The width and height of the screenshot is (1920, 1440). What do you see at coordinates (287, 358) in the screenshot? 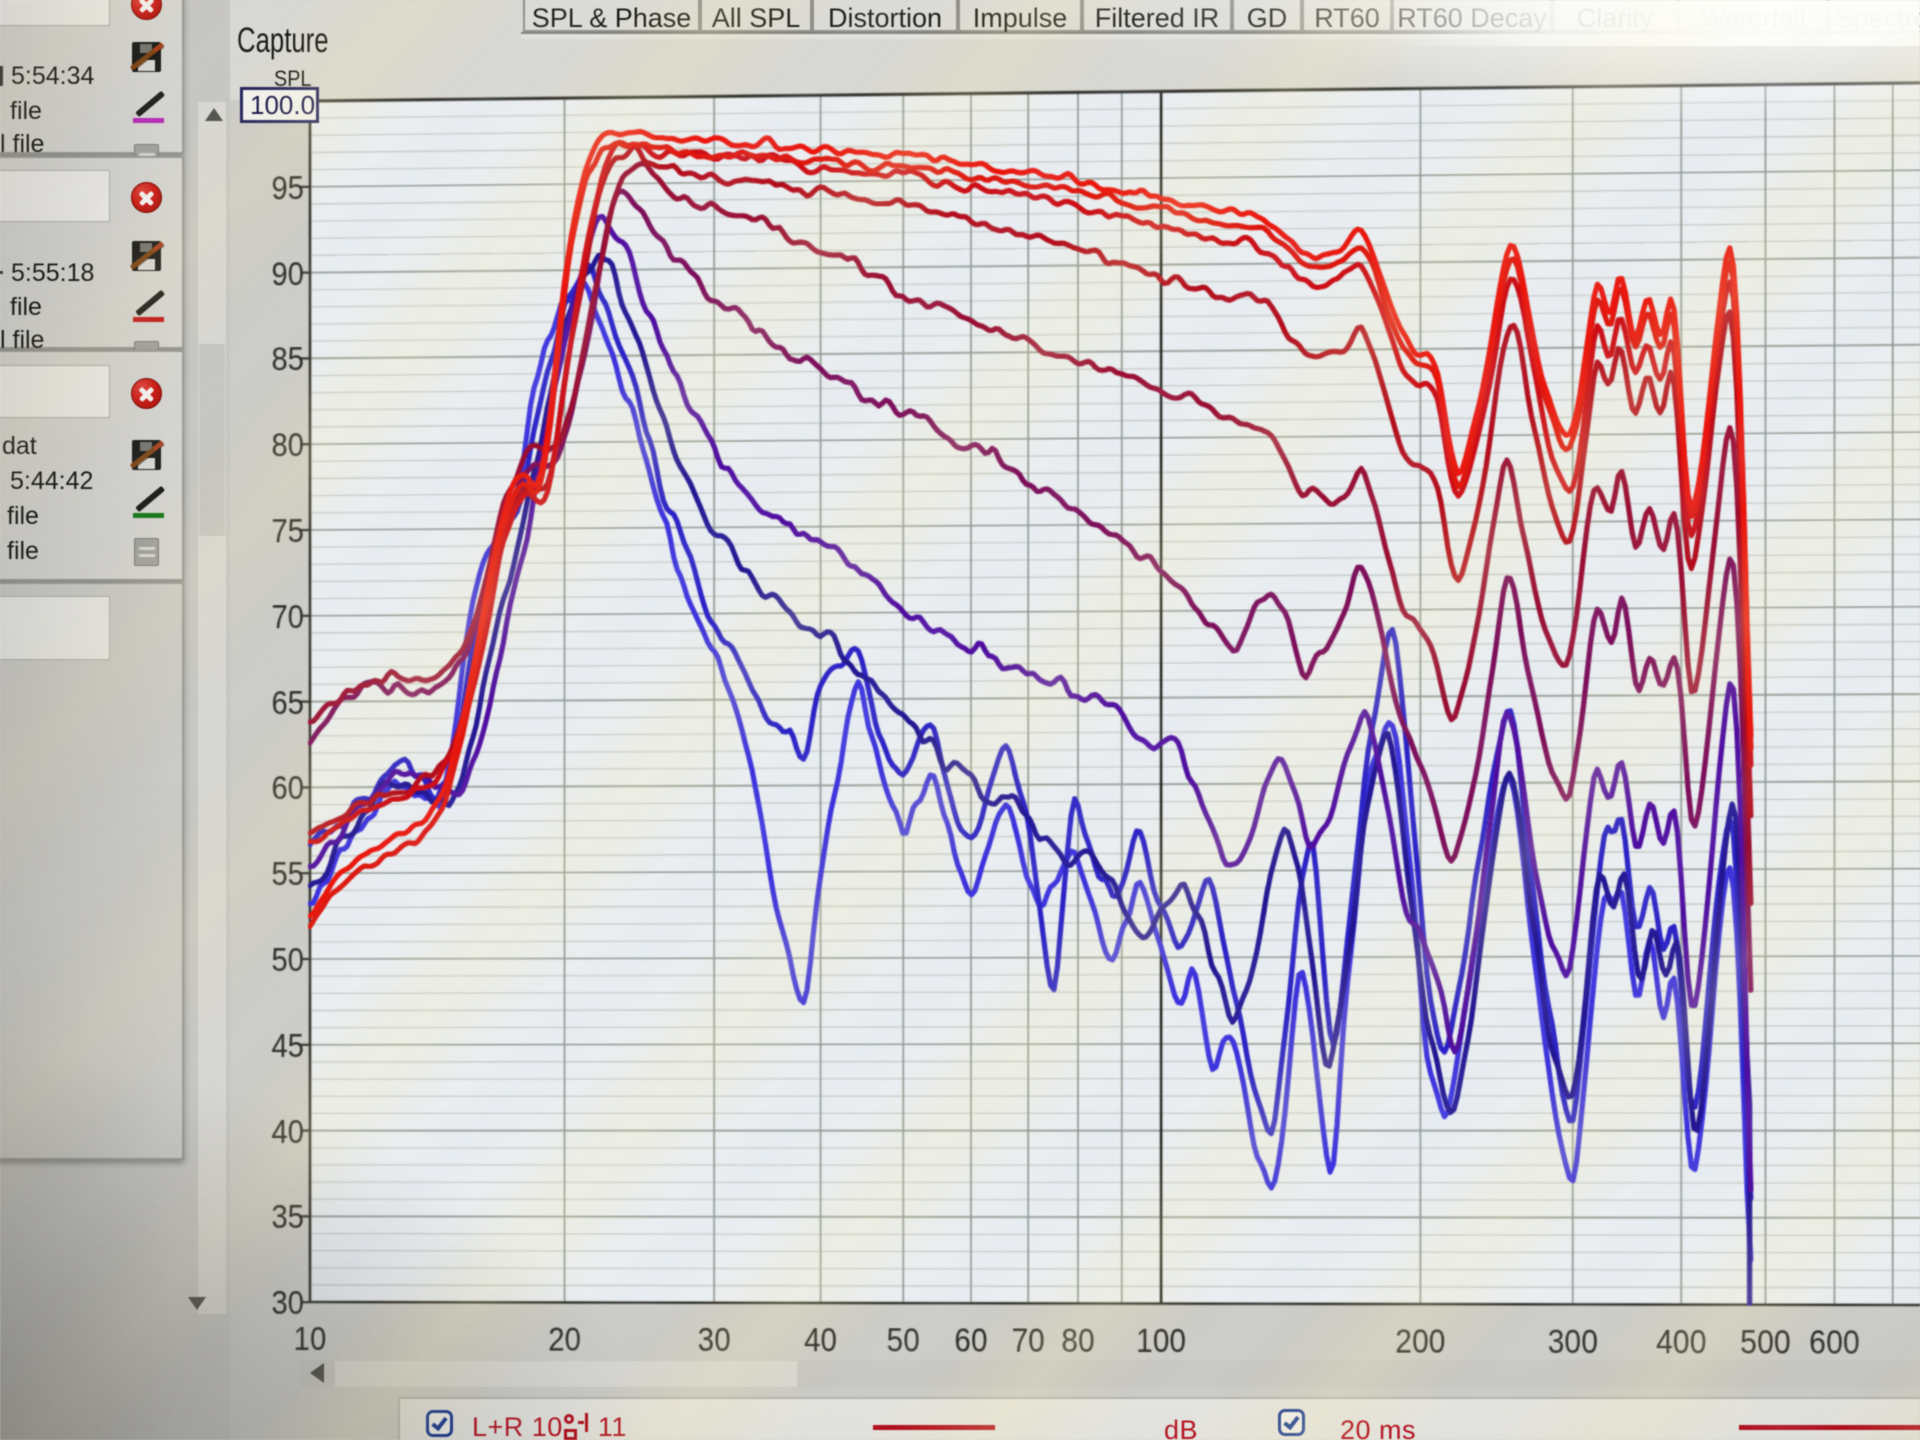
I see `svg-text: 85` at bounding box center [287, 358].